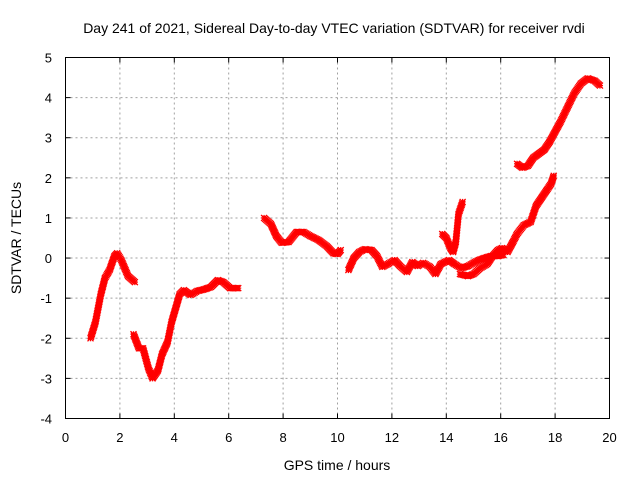  What do you see at coordinates (46, 298) in the screenshot?
I see `y-tick-label: -1` at bounding box center [46, 298].